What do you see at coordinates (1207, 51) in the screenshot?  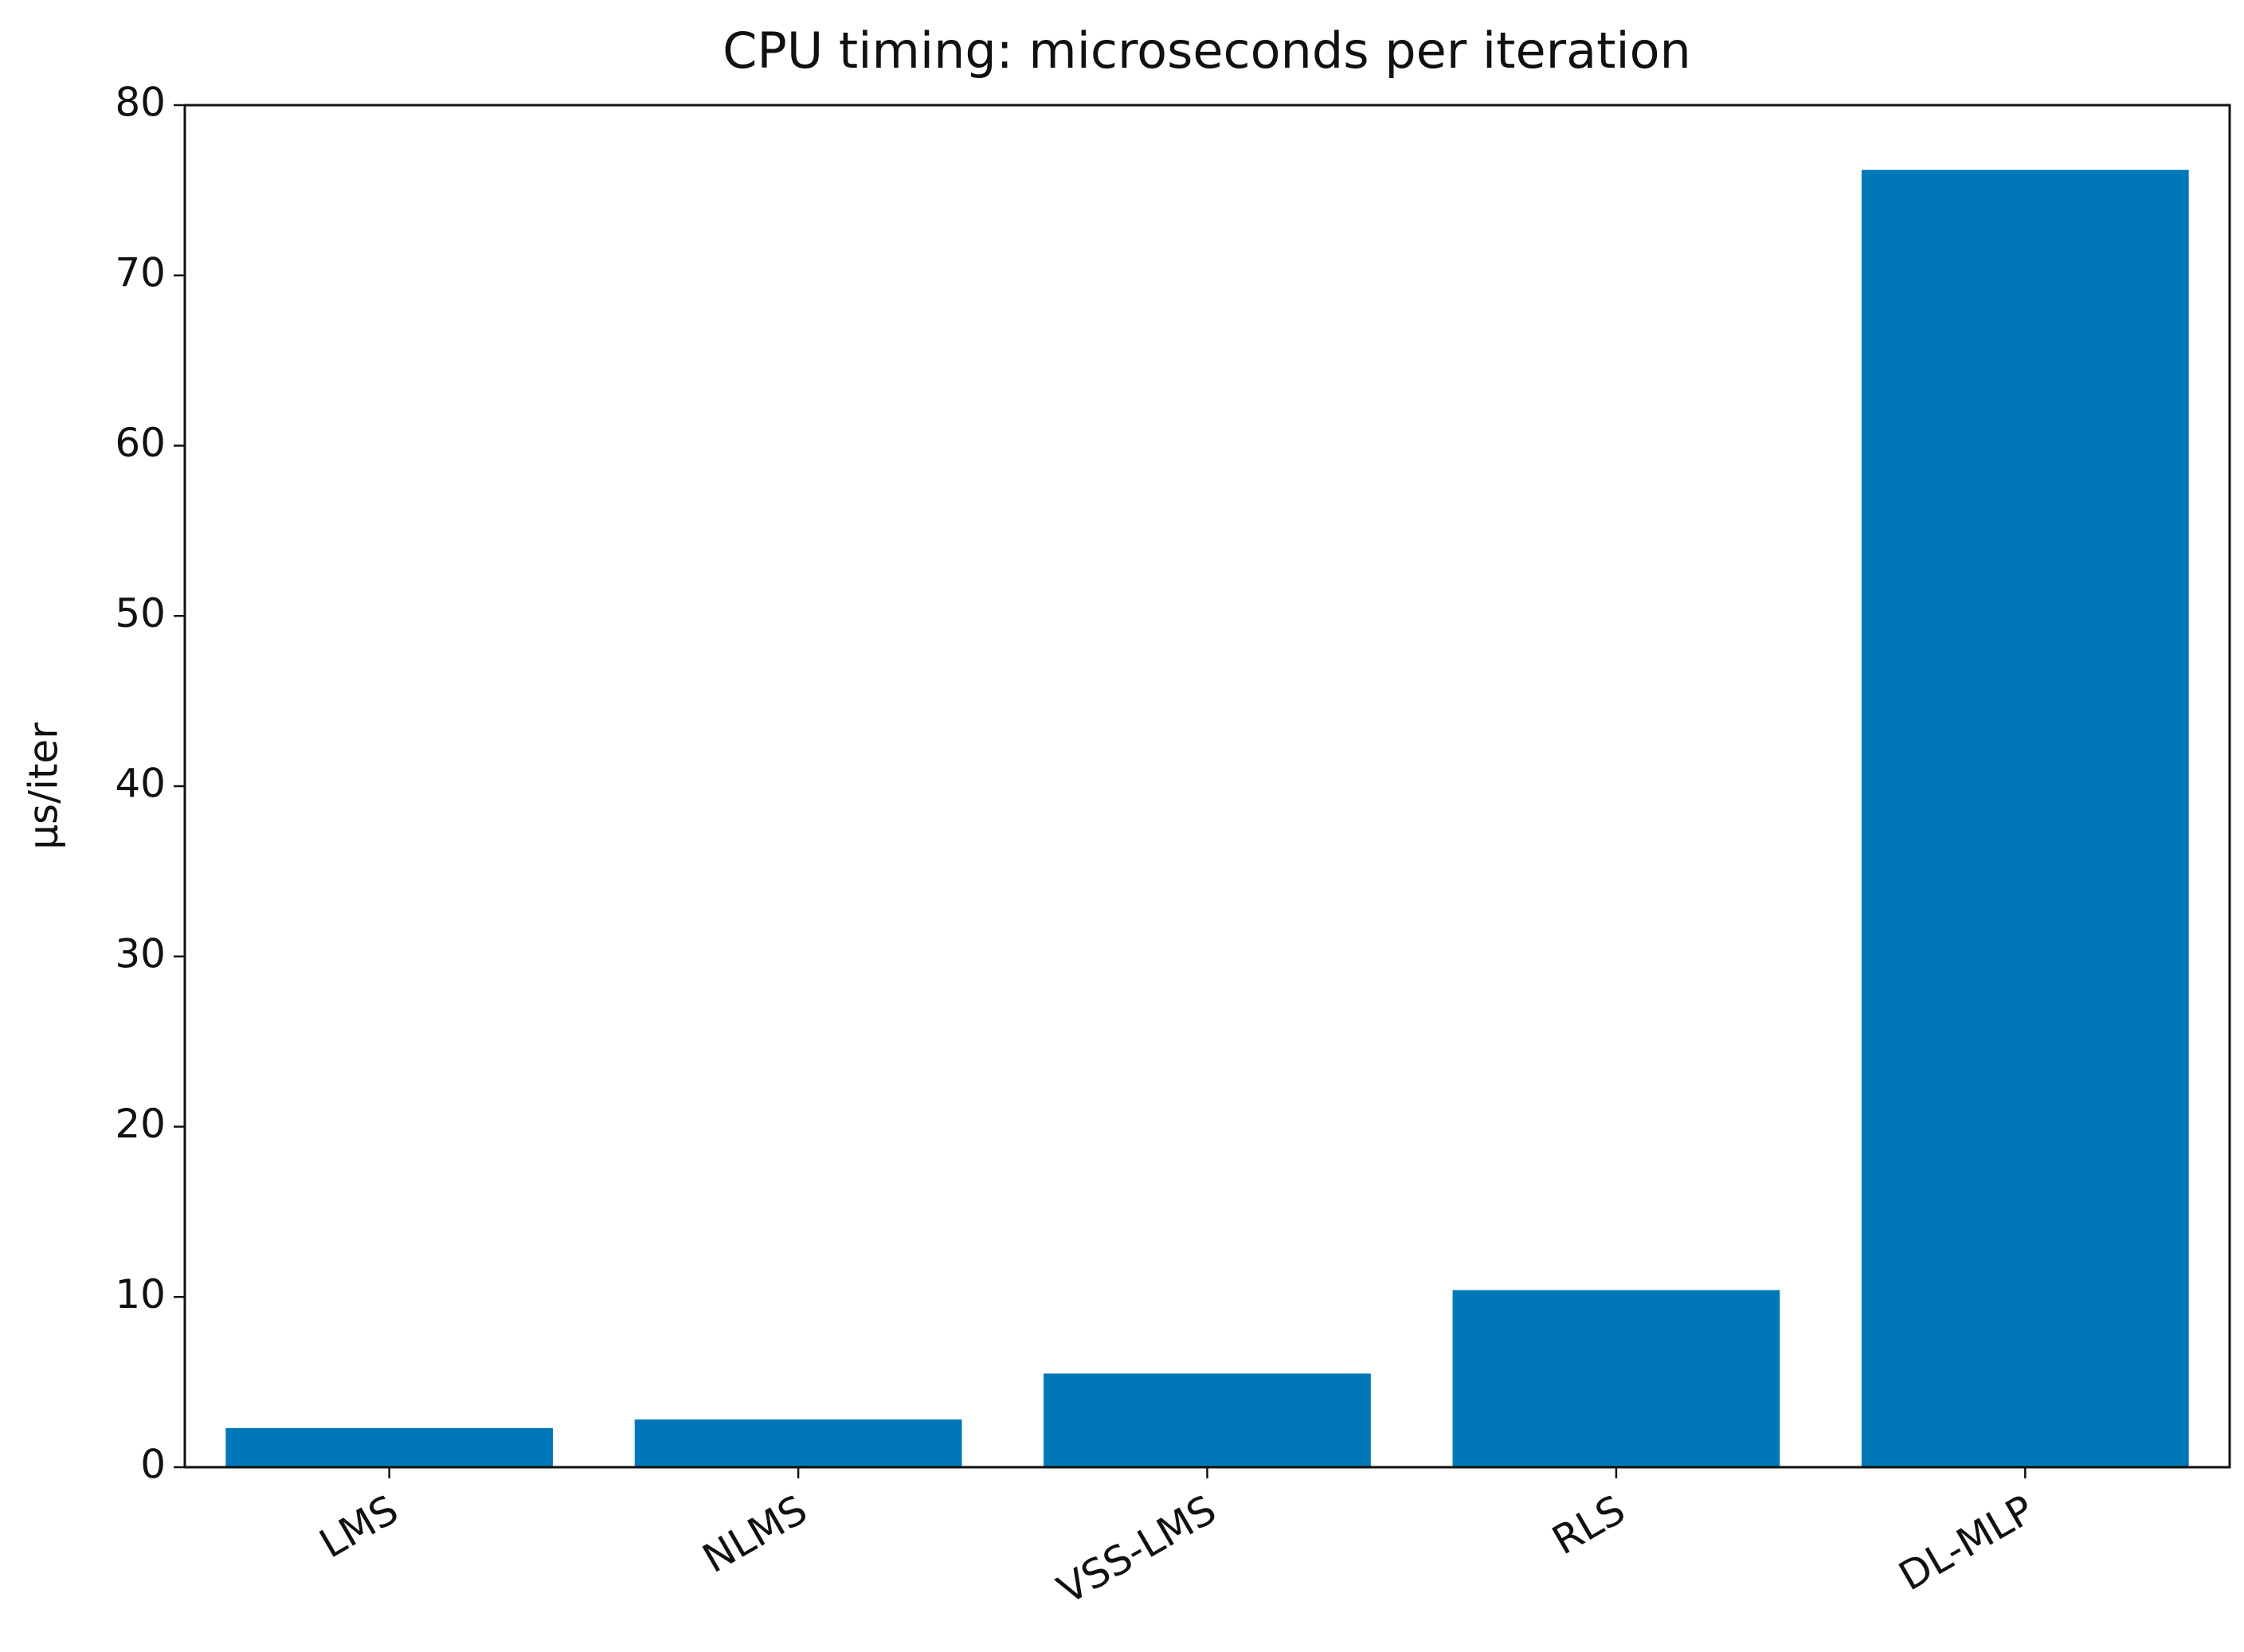 I see `chart-title: CPU timing: microseconds per iteration` at bounding box center [1207, 51].